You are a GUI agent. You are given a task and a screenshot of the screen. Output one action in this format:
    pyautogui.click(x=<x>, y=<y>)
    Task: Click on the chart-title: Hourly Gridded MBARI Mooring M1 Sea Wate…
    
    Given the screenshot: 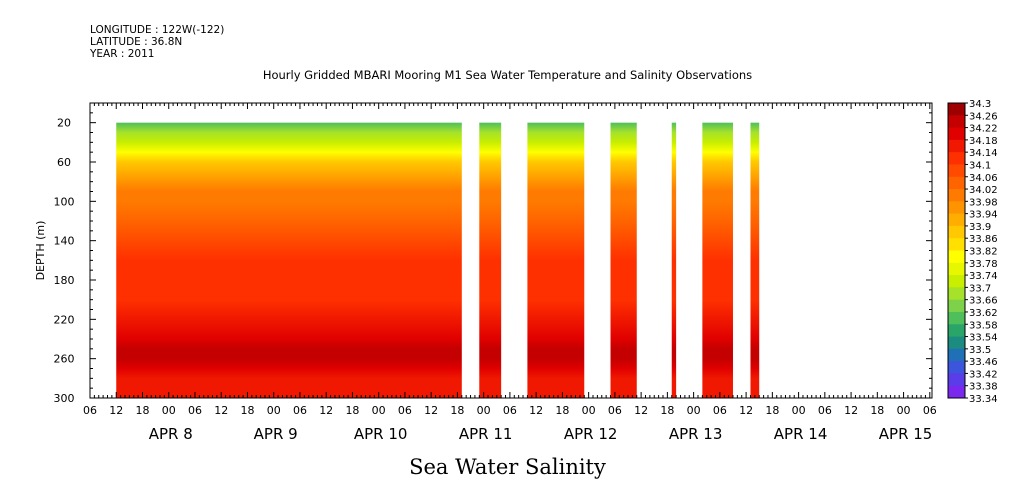 What is the action you would take?
    pyautogui.click(x=507, y=75)
    